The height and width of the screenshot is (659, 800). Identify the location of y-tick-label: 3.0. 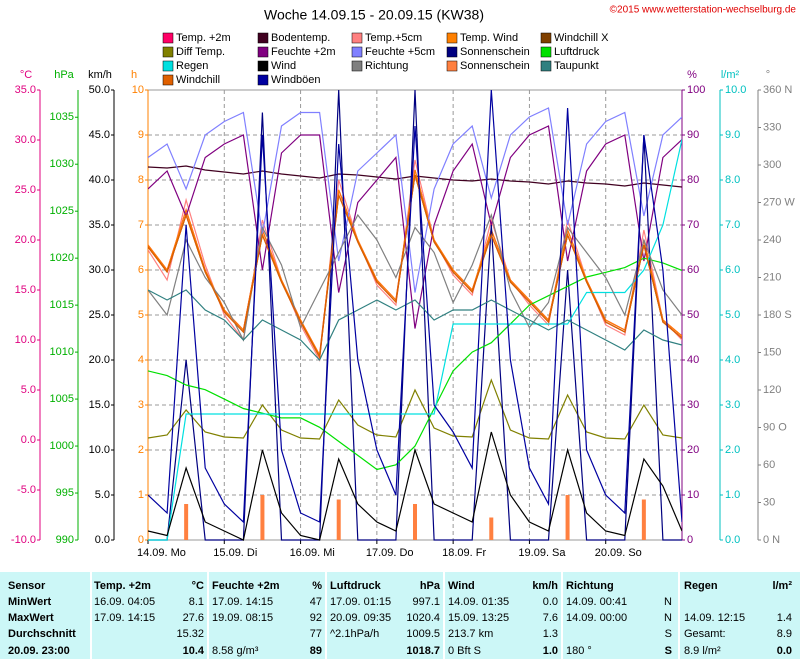
(732, 405).